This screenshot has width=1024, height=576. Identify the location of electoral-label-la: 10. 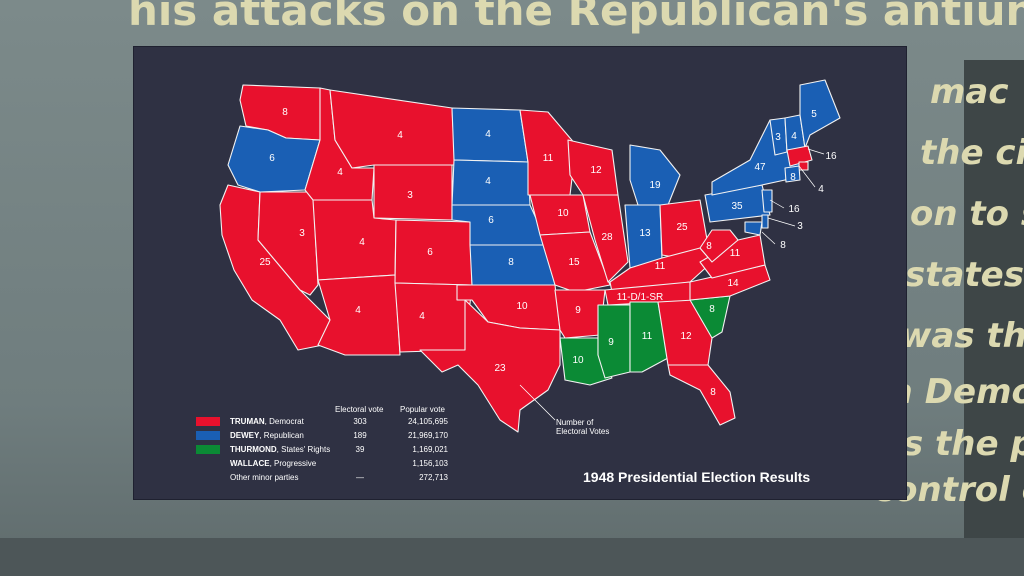
(578, 360).